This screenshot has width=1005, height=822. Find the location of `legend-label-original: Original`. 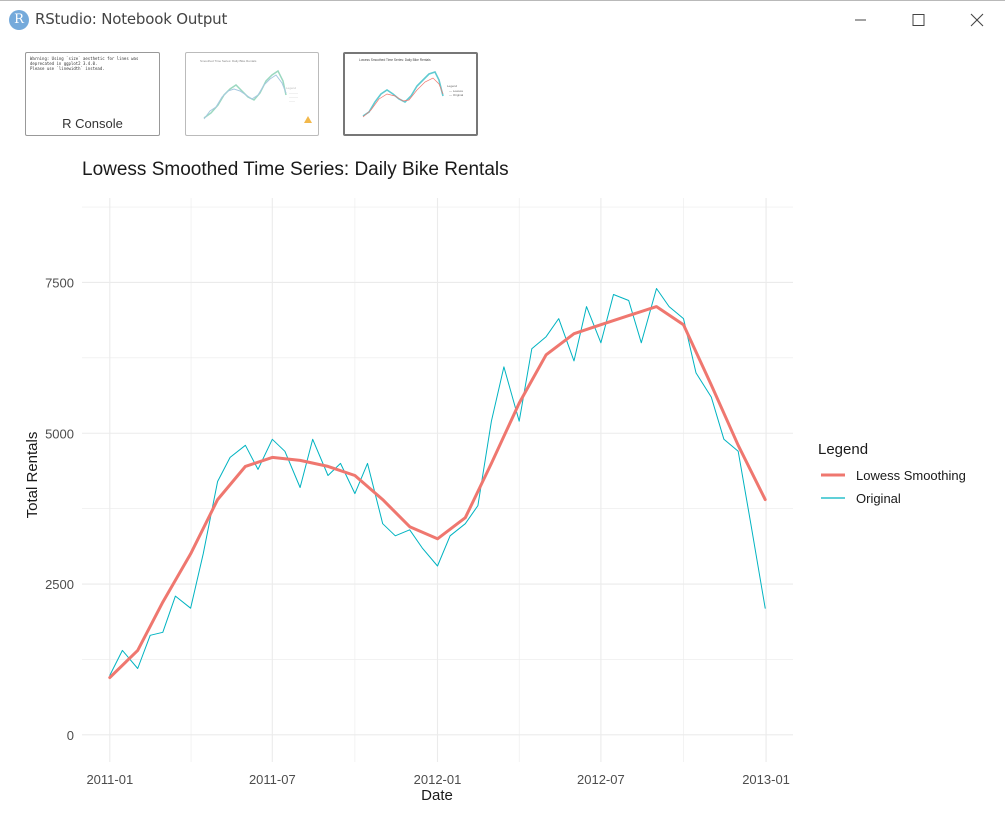

legend-label-original: Original is located at coordinates (878, 498).